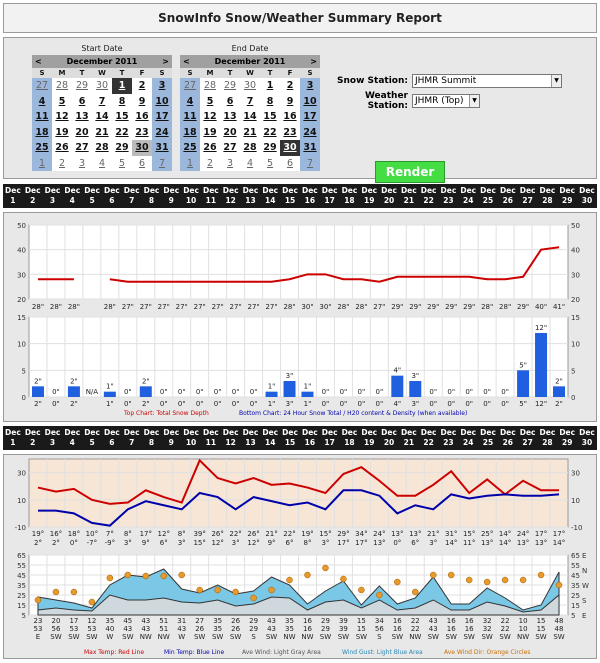 This screenshot has height=663, width=600. I want to click on snowfall-label: 2", so click(559, 381).